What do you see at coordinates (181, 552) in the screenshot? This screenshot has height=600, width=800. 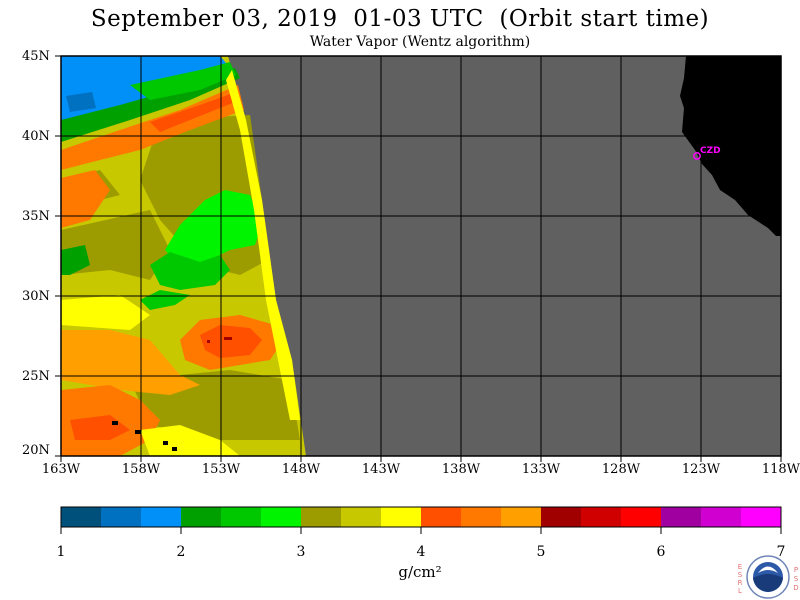 I see `colorbar-tick-label: 2` at bounding box center [181, 552].